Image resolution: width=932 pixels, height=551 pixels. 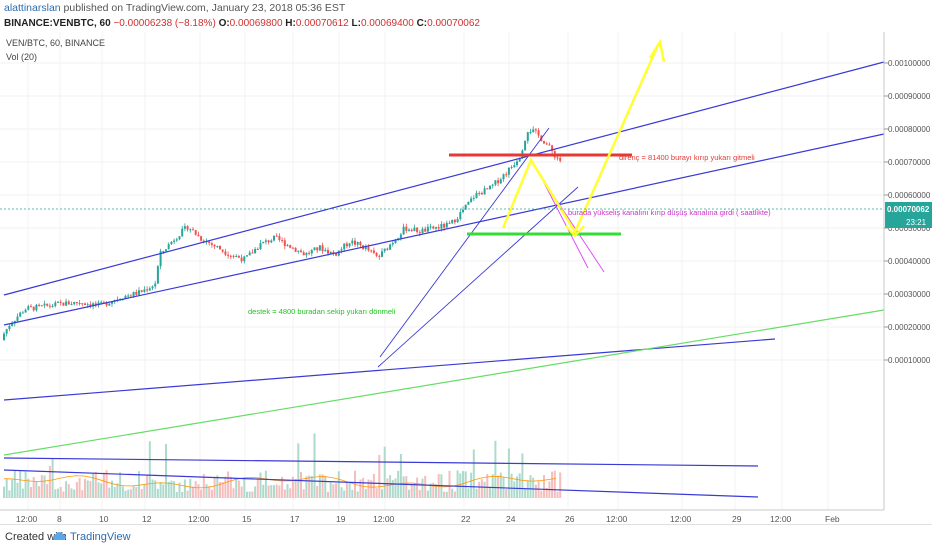 What do you see at coordinates (909, 360) in the screenshot?
I see `price-tick-label: 0.00010000` at bounding box center [909, 360].